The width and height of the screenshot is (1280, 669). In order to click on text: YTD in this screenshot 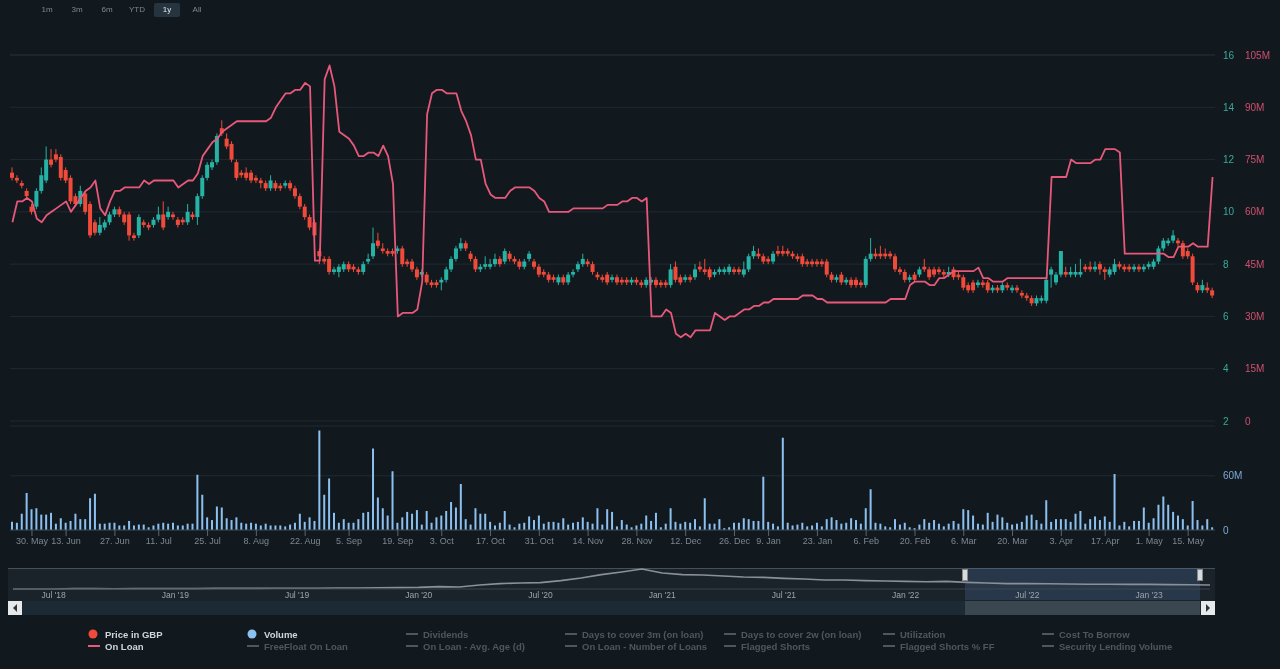, I will do `click(137, 10)`.